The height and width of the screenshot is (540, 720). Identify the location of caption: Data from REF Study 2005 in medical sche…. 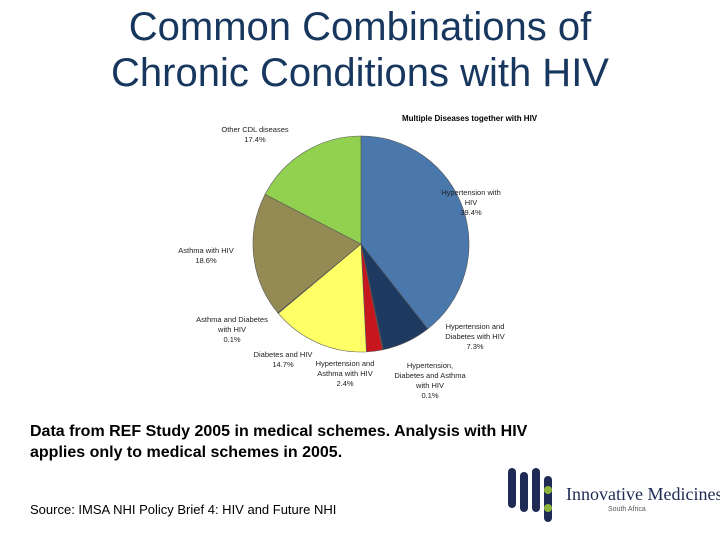
(330, 442).